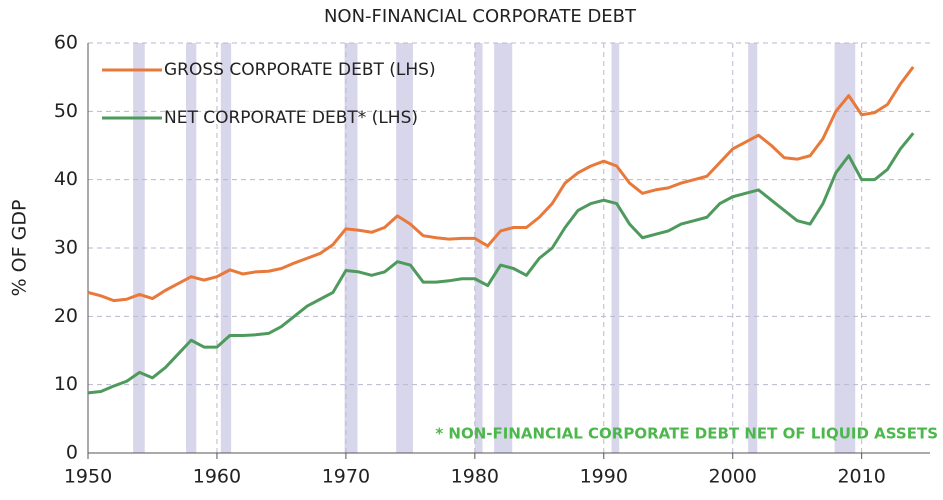  I want to click on y-axis-label: % OF GDP, so click(20, 248).